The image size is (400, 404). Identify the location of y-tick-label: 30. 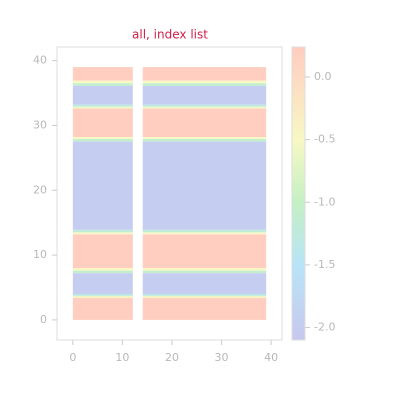
(40, 124).